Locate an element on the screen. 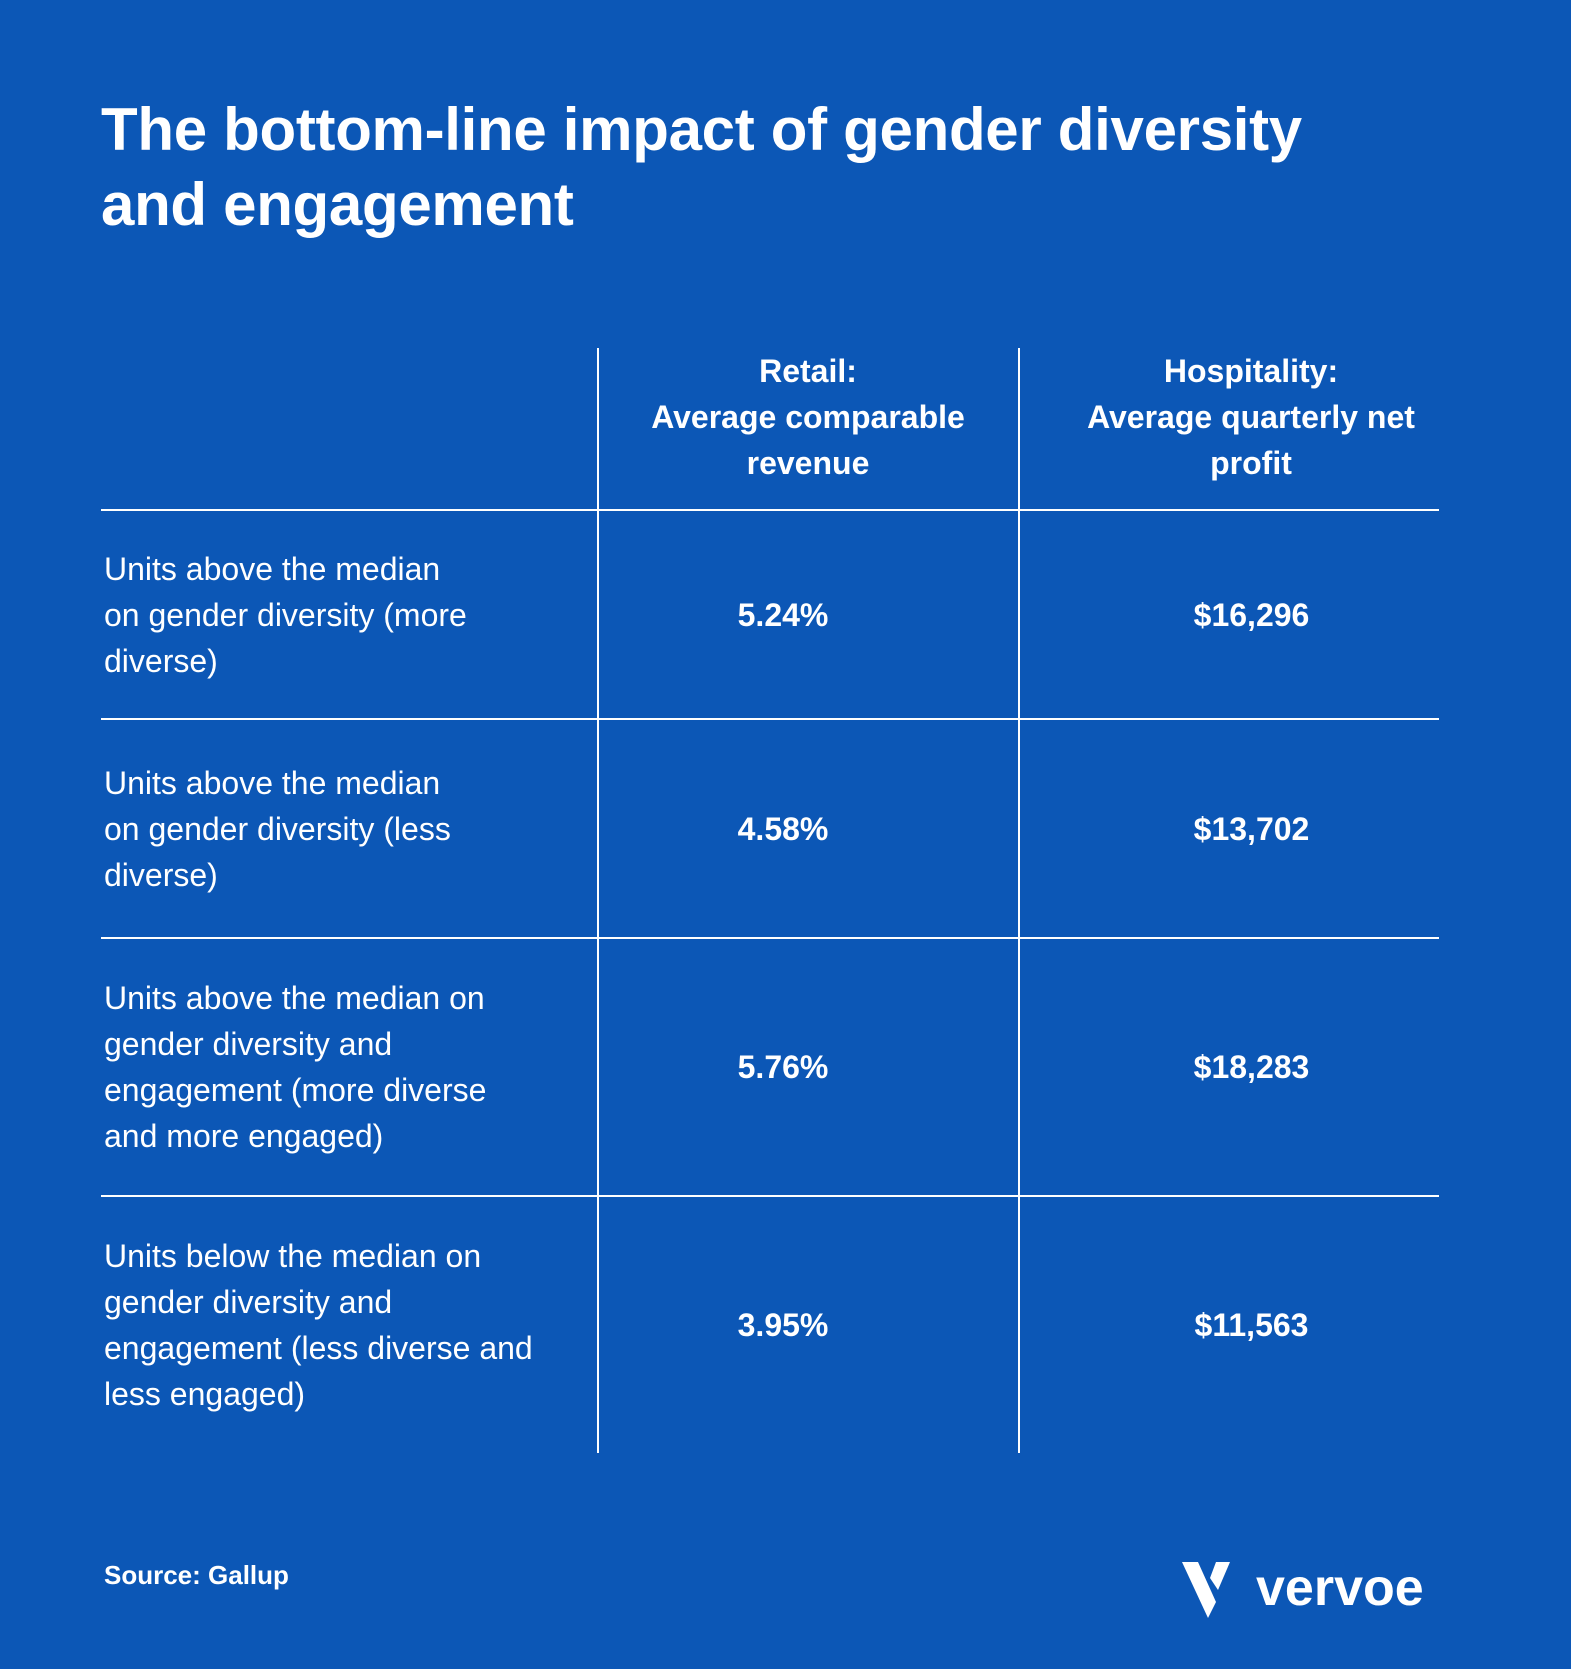 The image size is (1571, 1669). cell-retail-2-value: 4.58% is located at coordinates (783, 828).